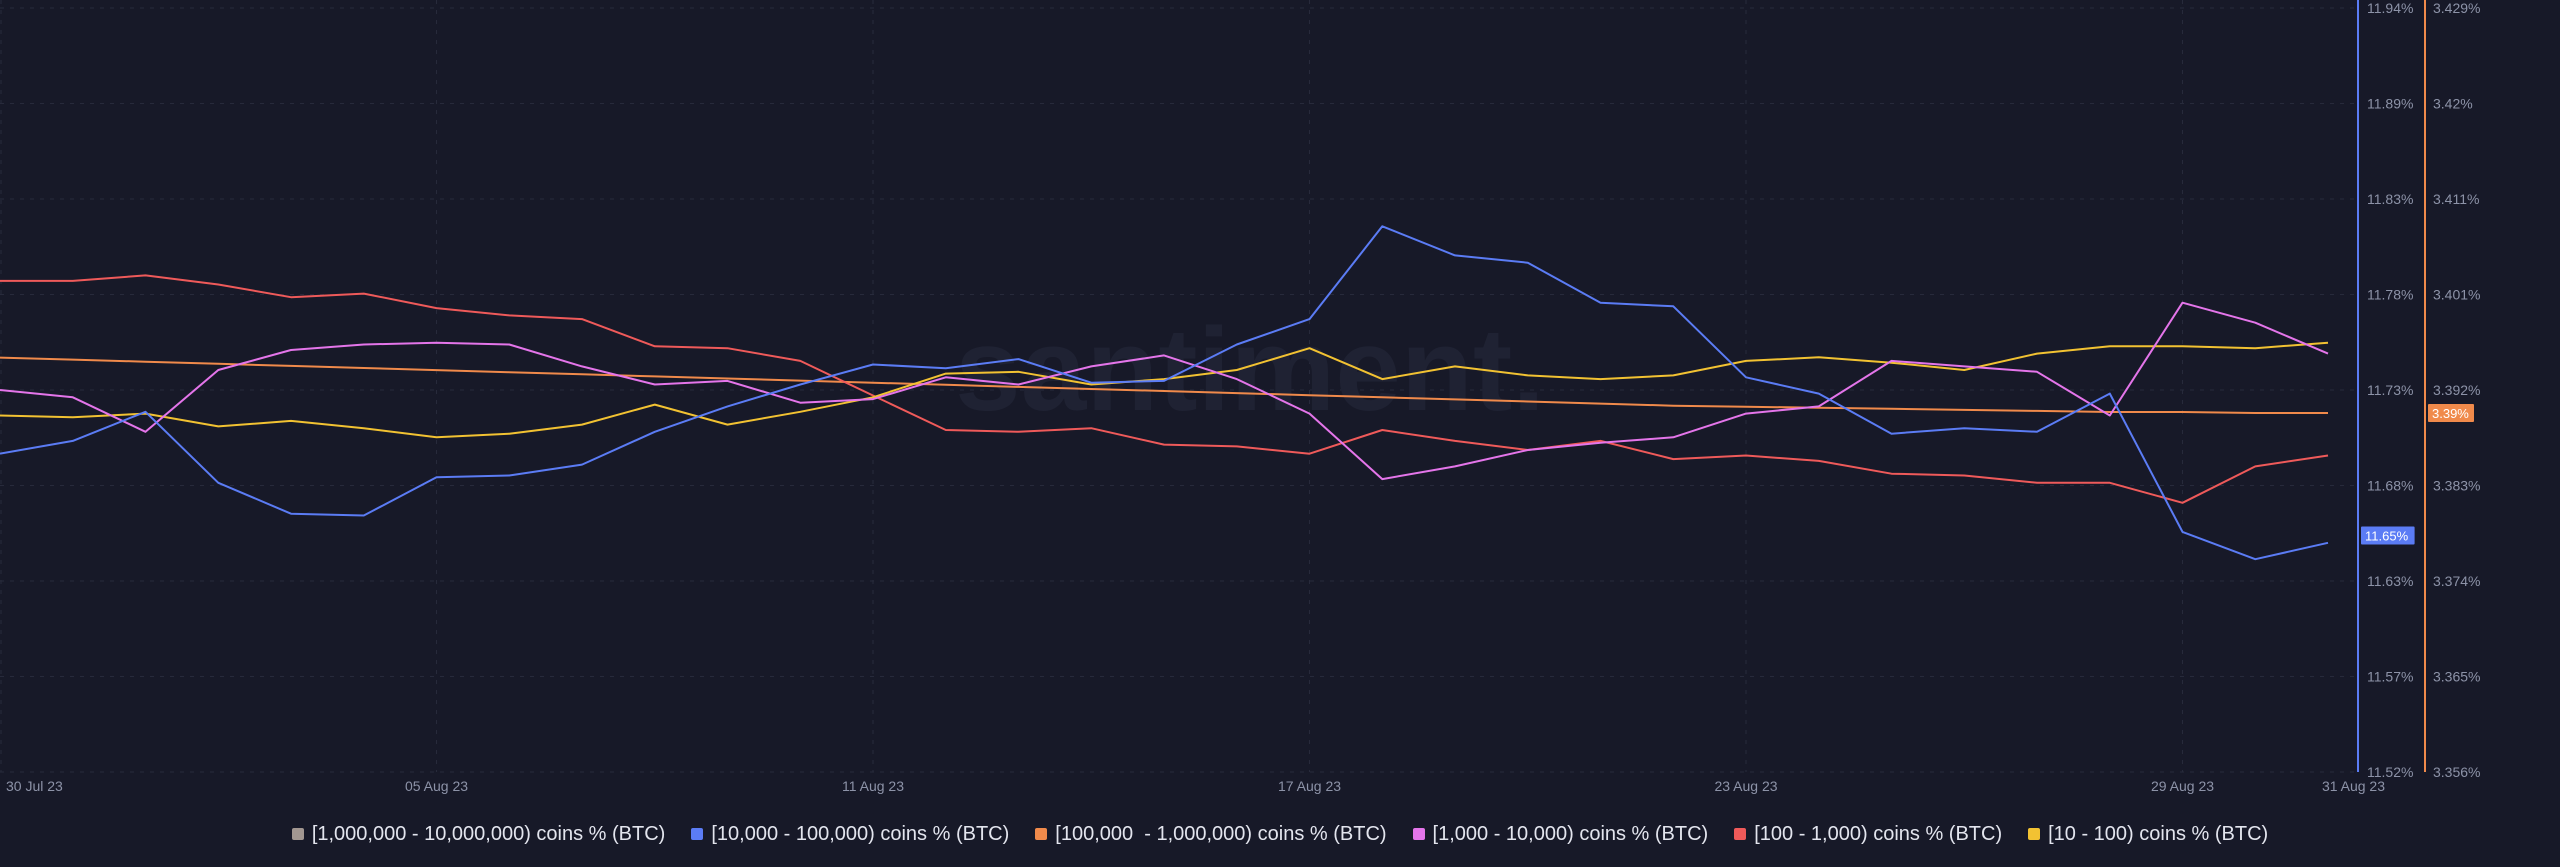 The height and width of the screenshot is (867, 2560). What do you see at coordinates (1745, 786) in the screenshot?
I see `x-axis-tick-label: 23 Aug 23` at bounding box center [1745, 786].